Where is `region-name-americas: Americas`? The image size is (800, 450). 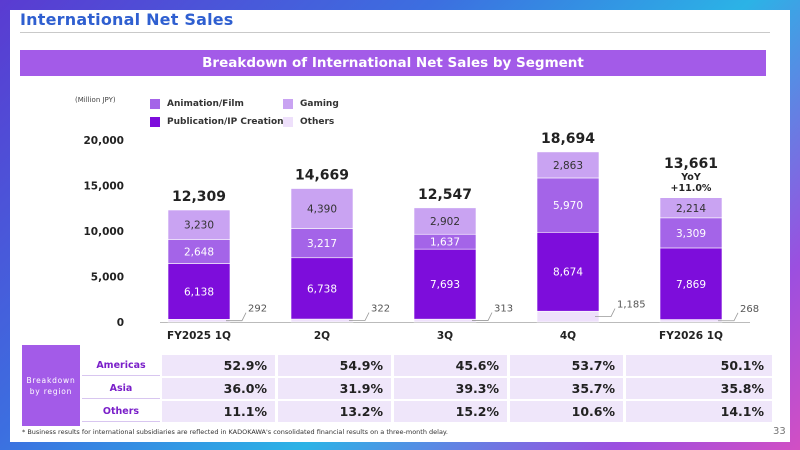
region-name-americas: Americas is located at coordinates (121, 365).